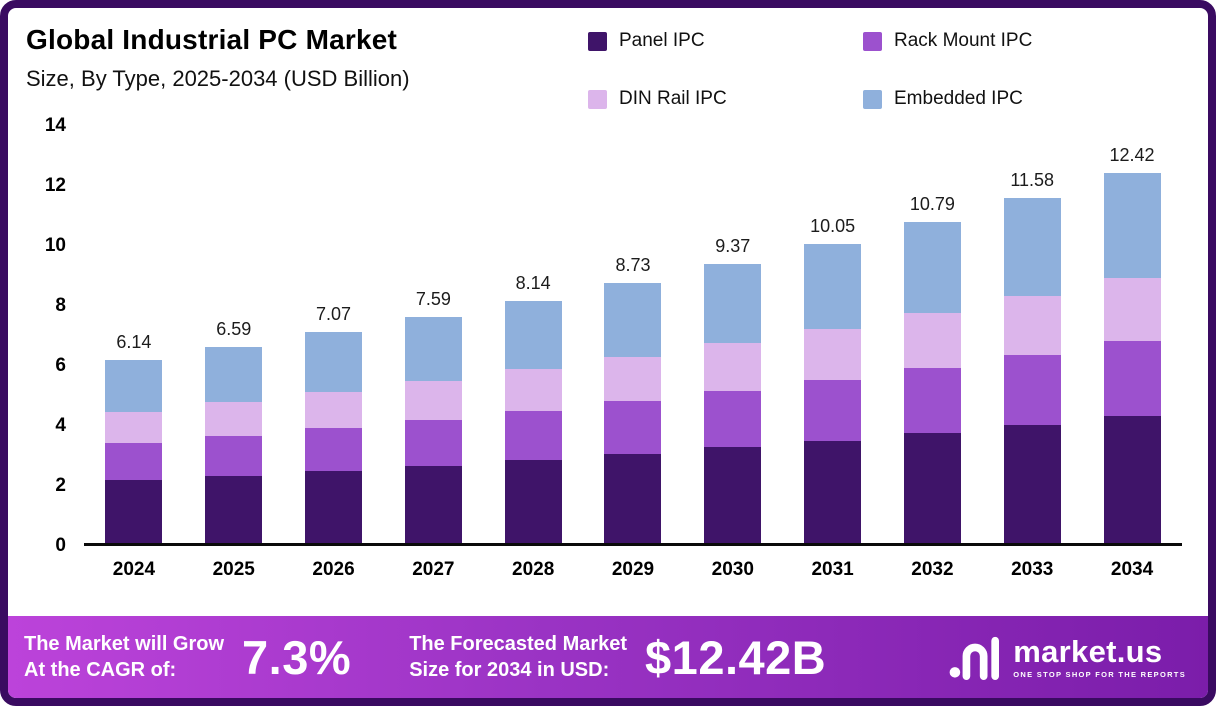 This screenshot has width=1216, height=706. I want to click on legend-label: Rack Mount IPC, so click(963, 40).